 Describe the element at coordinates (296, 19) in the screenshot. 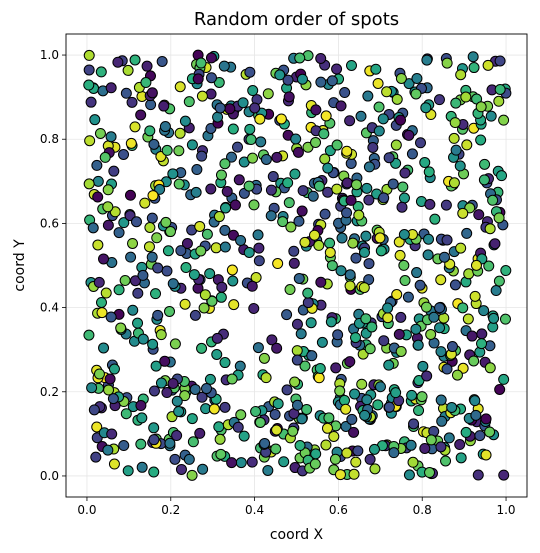

I see `chart-title: Random order of spots` at that location.